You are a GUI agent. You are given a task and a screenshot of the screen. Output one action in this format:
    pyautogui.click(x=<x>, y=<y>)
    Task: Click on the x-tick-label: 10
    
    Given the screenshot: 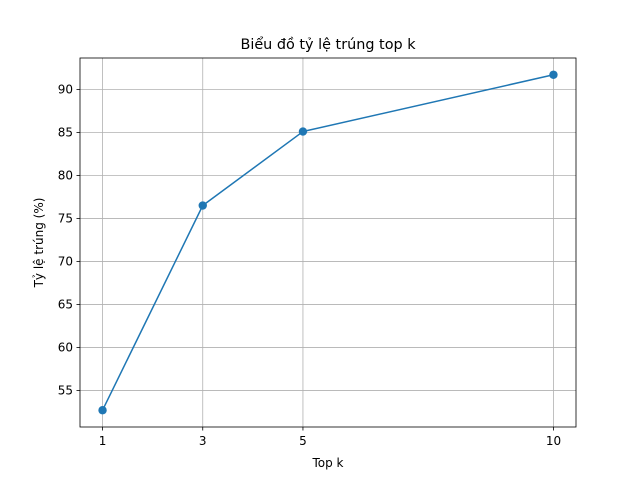 What is the action you would take?
    pyautogui.click(x=553, y=441)
    